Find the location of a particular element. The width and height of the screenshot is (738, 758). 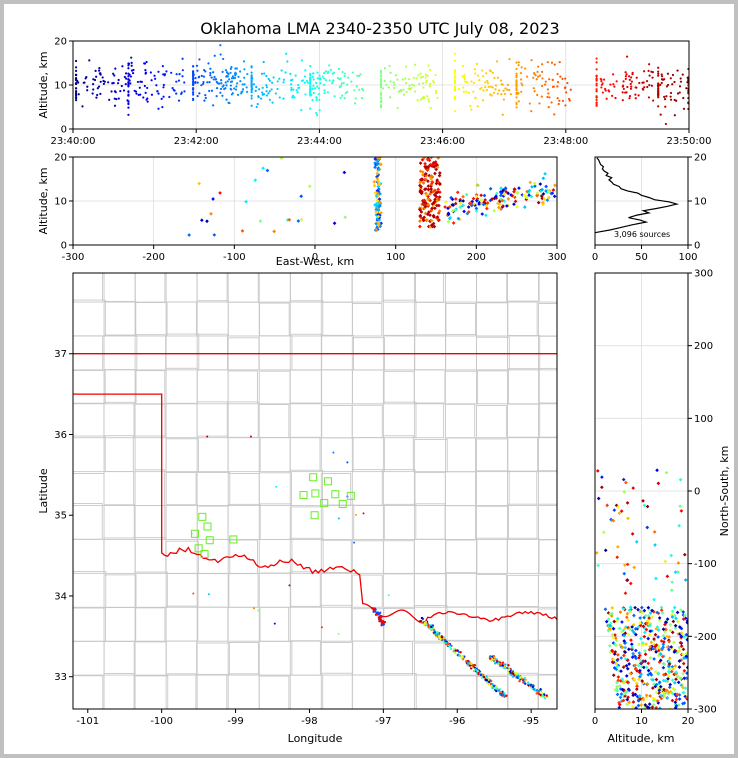

x-tick-label: 50 is located at coordinates (641, 257).